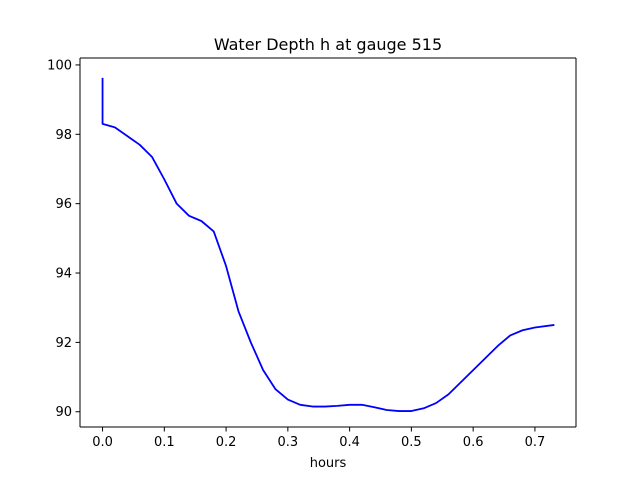 This screenshot has width=640, height=480. I want to click on x-tick-label: 0.5, so click(411, 442).